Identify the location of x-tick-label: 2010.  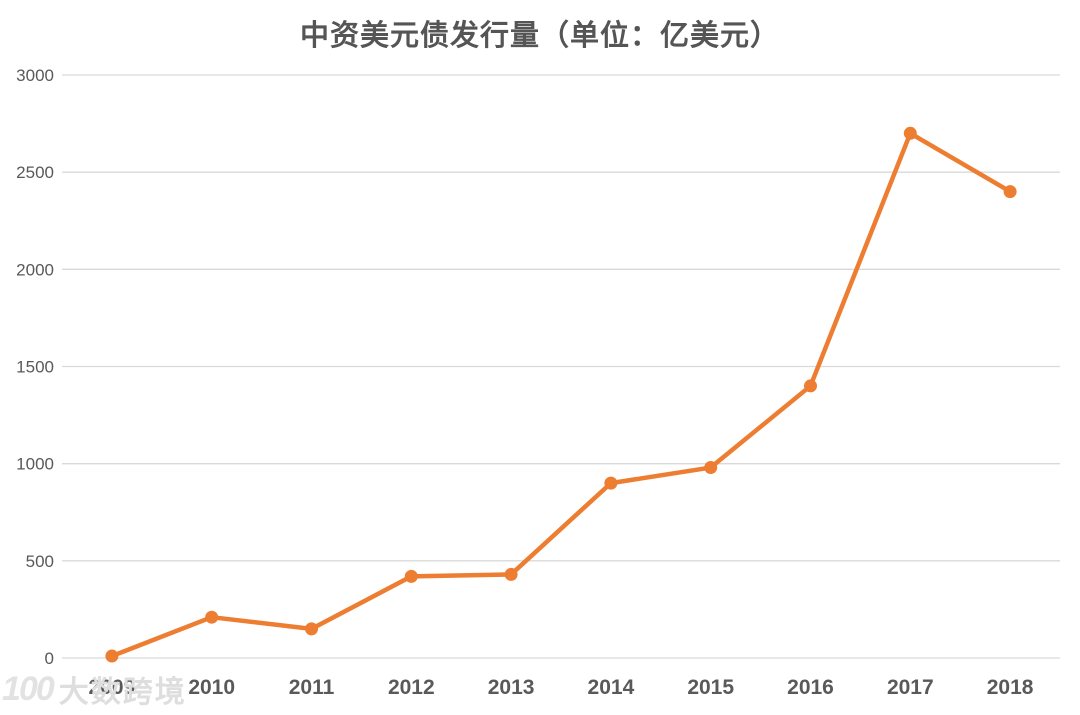
(211, 687).